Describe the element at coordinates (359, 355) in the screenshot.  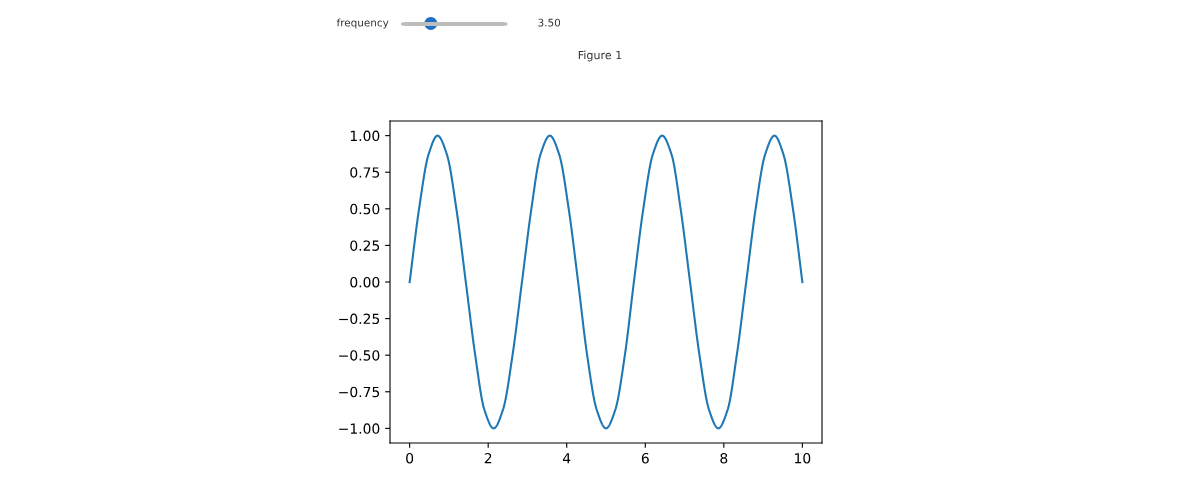
I see `y-tick-label: −0.50` at that location.